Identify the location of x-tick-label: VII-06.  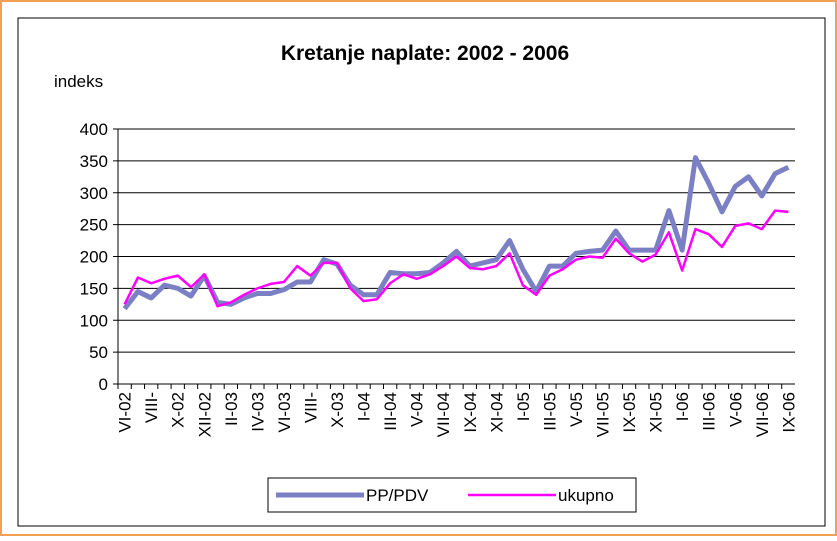
(762, 414).